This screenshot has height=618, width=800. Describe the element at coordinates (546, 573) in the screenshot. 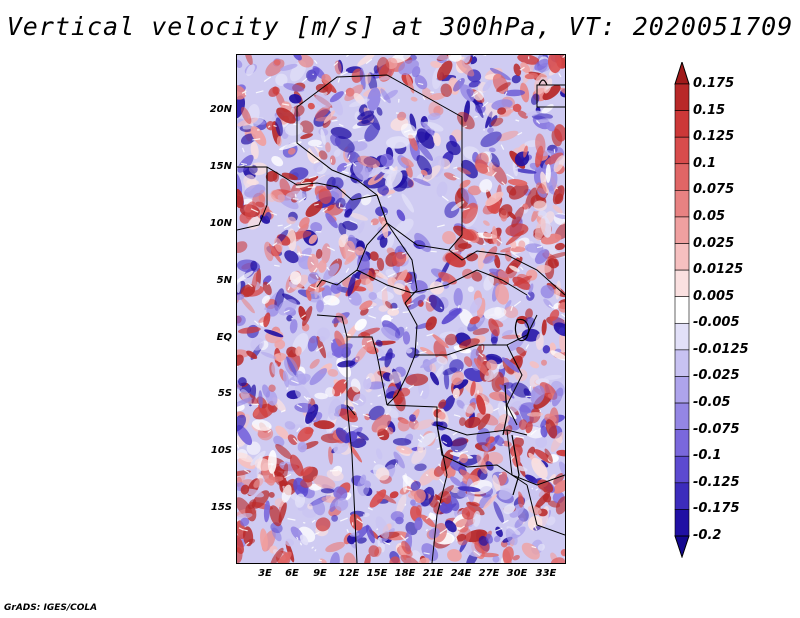

I see `lon-label-33e: 33E` at that location.